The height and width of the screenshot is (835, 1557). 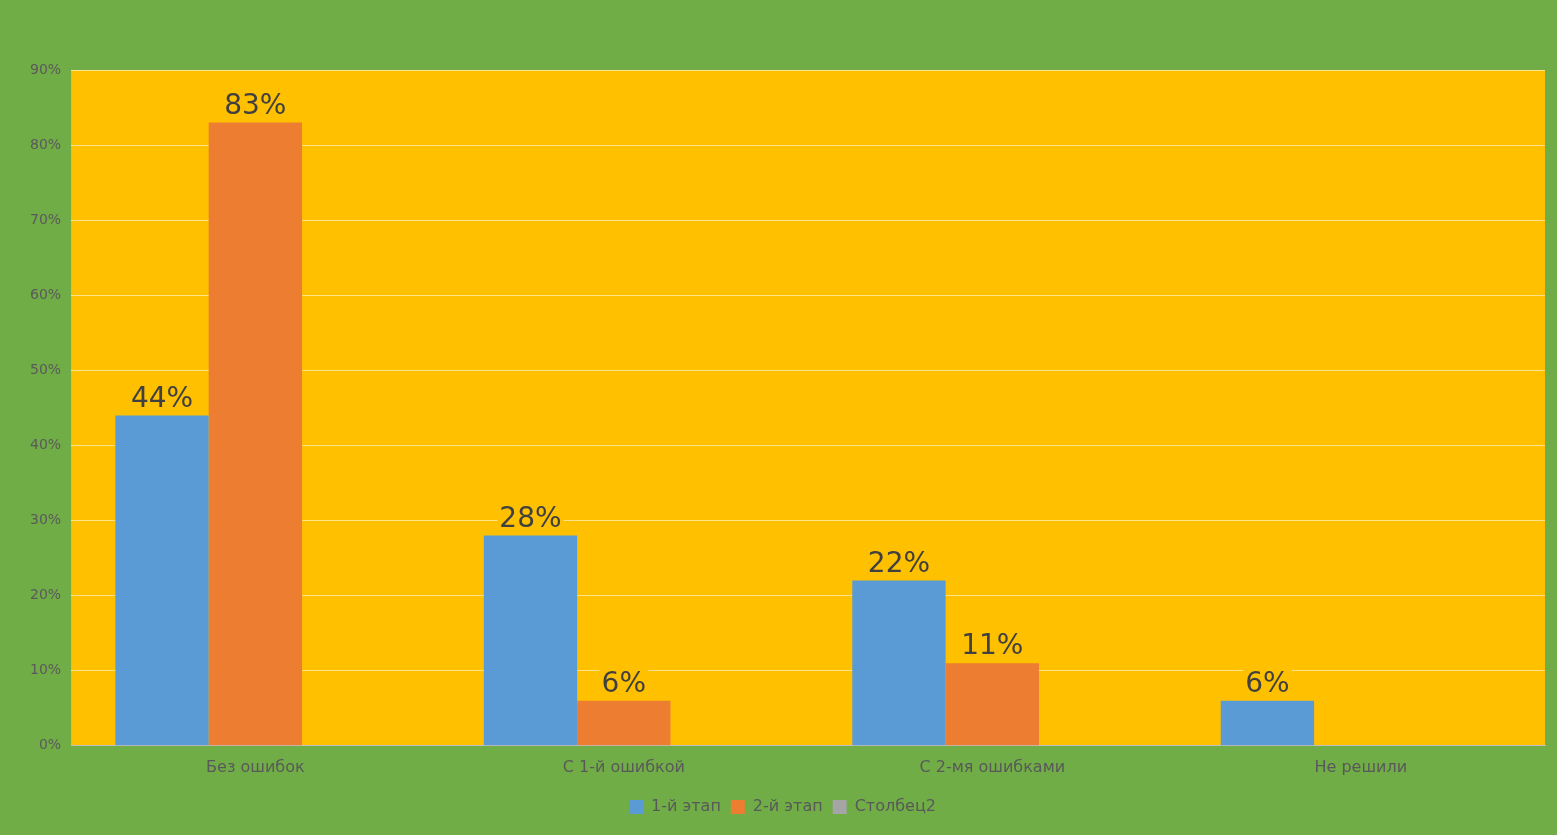 I want to click on legend-label: 2-й этап, so click(x=787, y=806).